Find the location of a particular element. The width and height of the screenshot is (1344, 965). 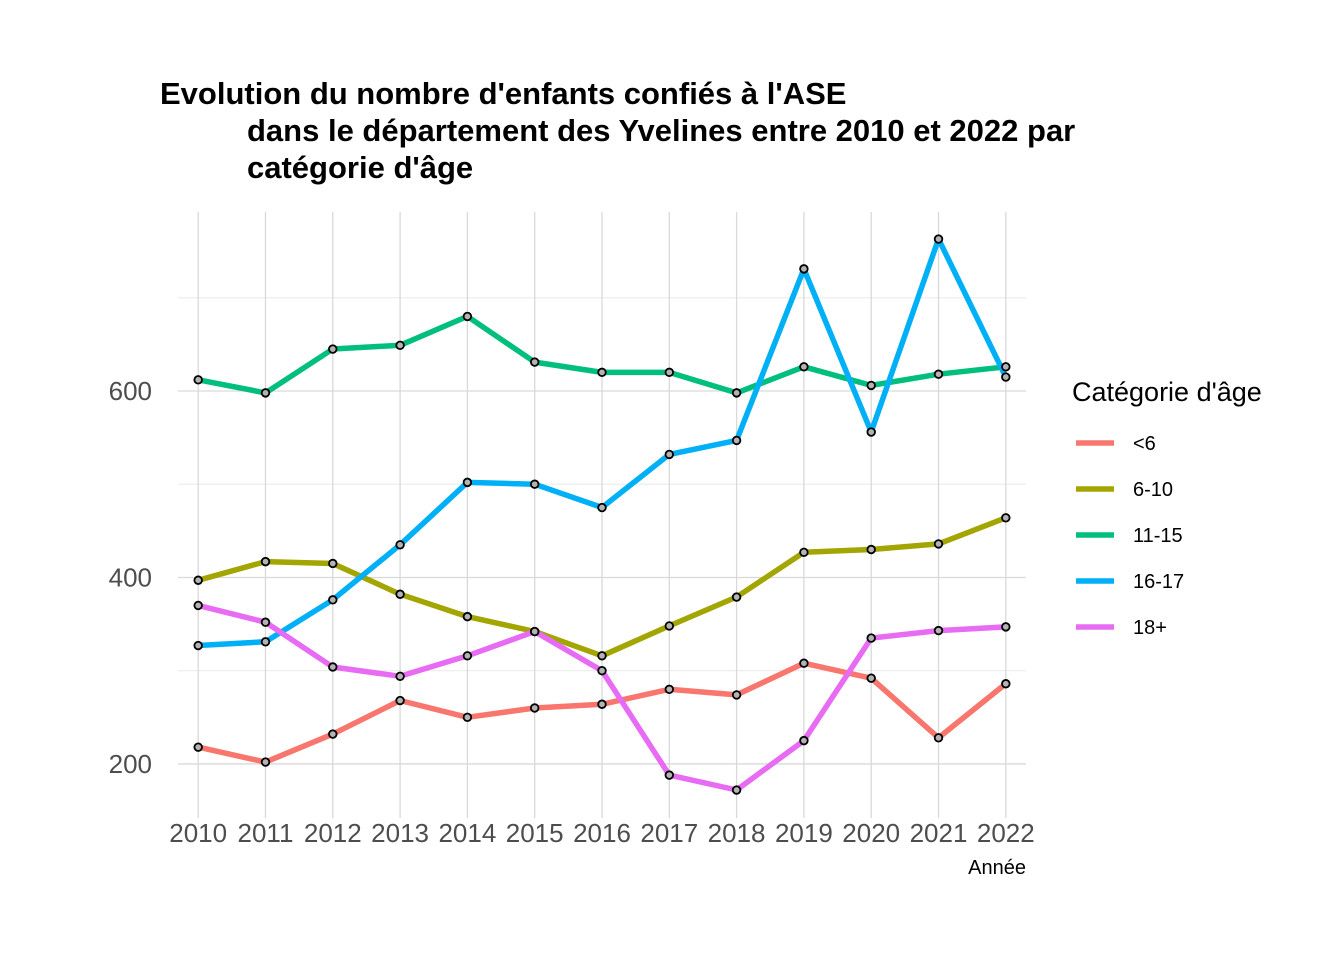

x-tick-label: 2021 is located at coordinates (939, 833).